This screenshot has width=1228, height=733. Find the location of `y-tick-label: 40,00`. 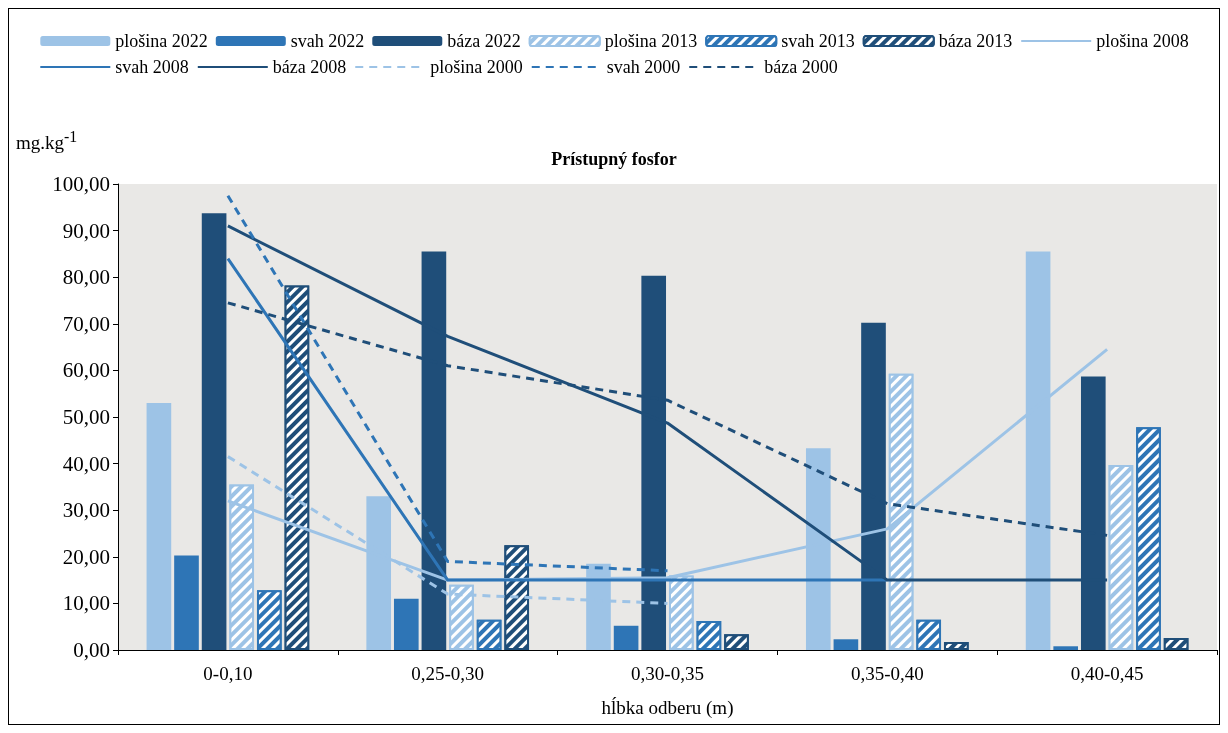

y-tick-label: 40,00 is located at coordinates (86, 463).